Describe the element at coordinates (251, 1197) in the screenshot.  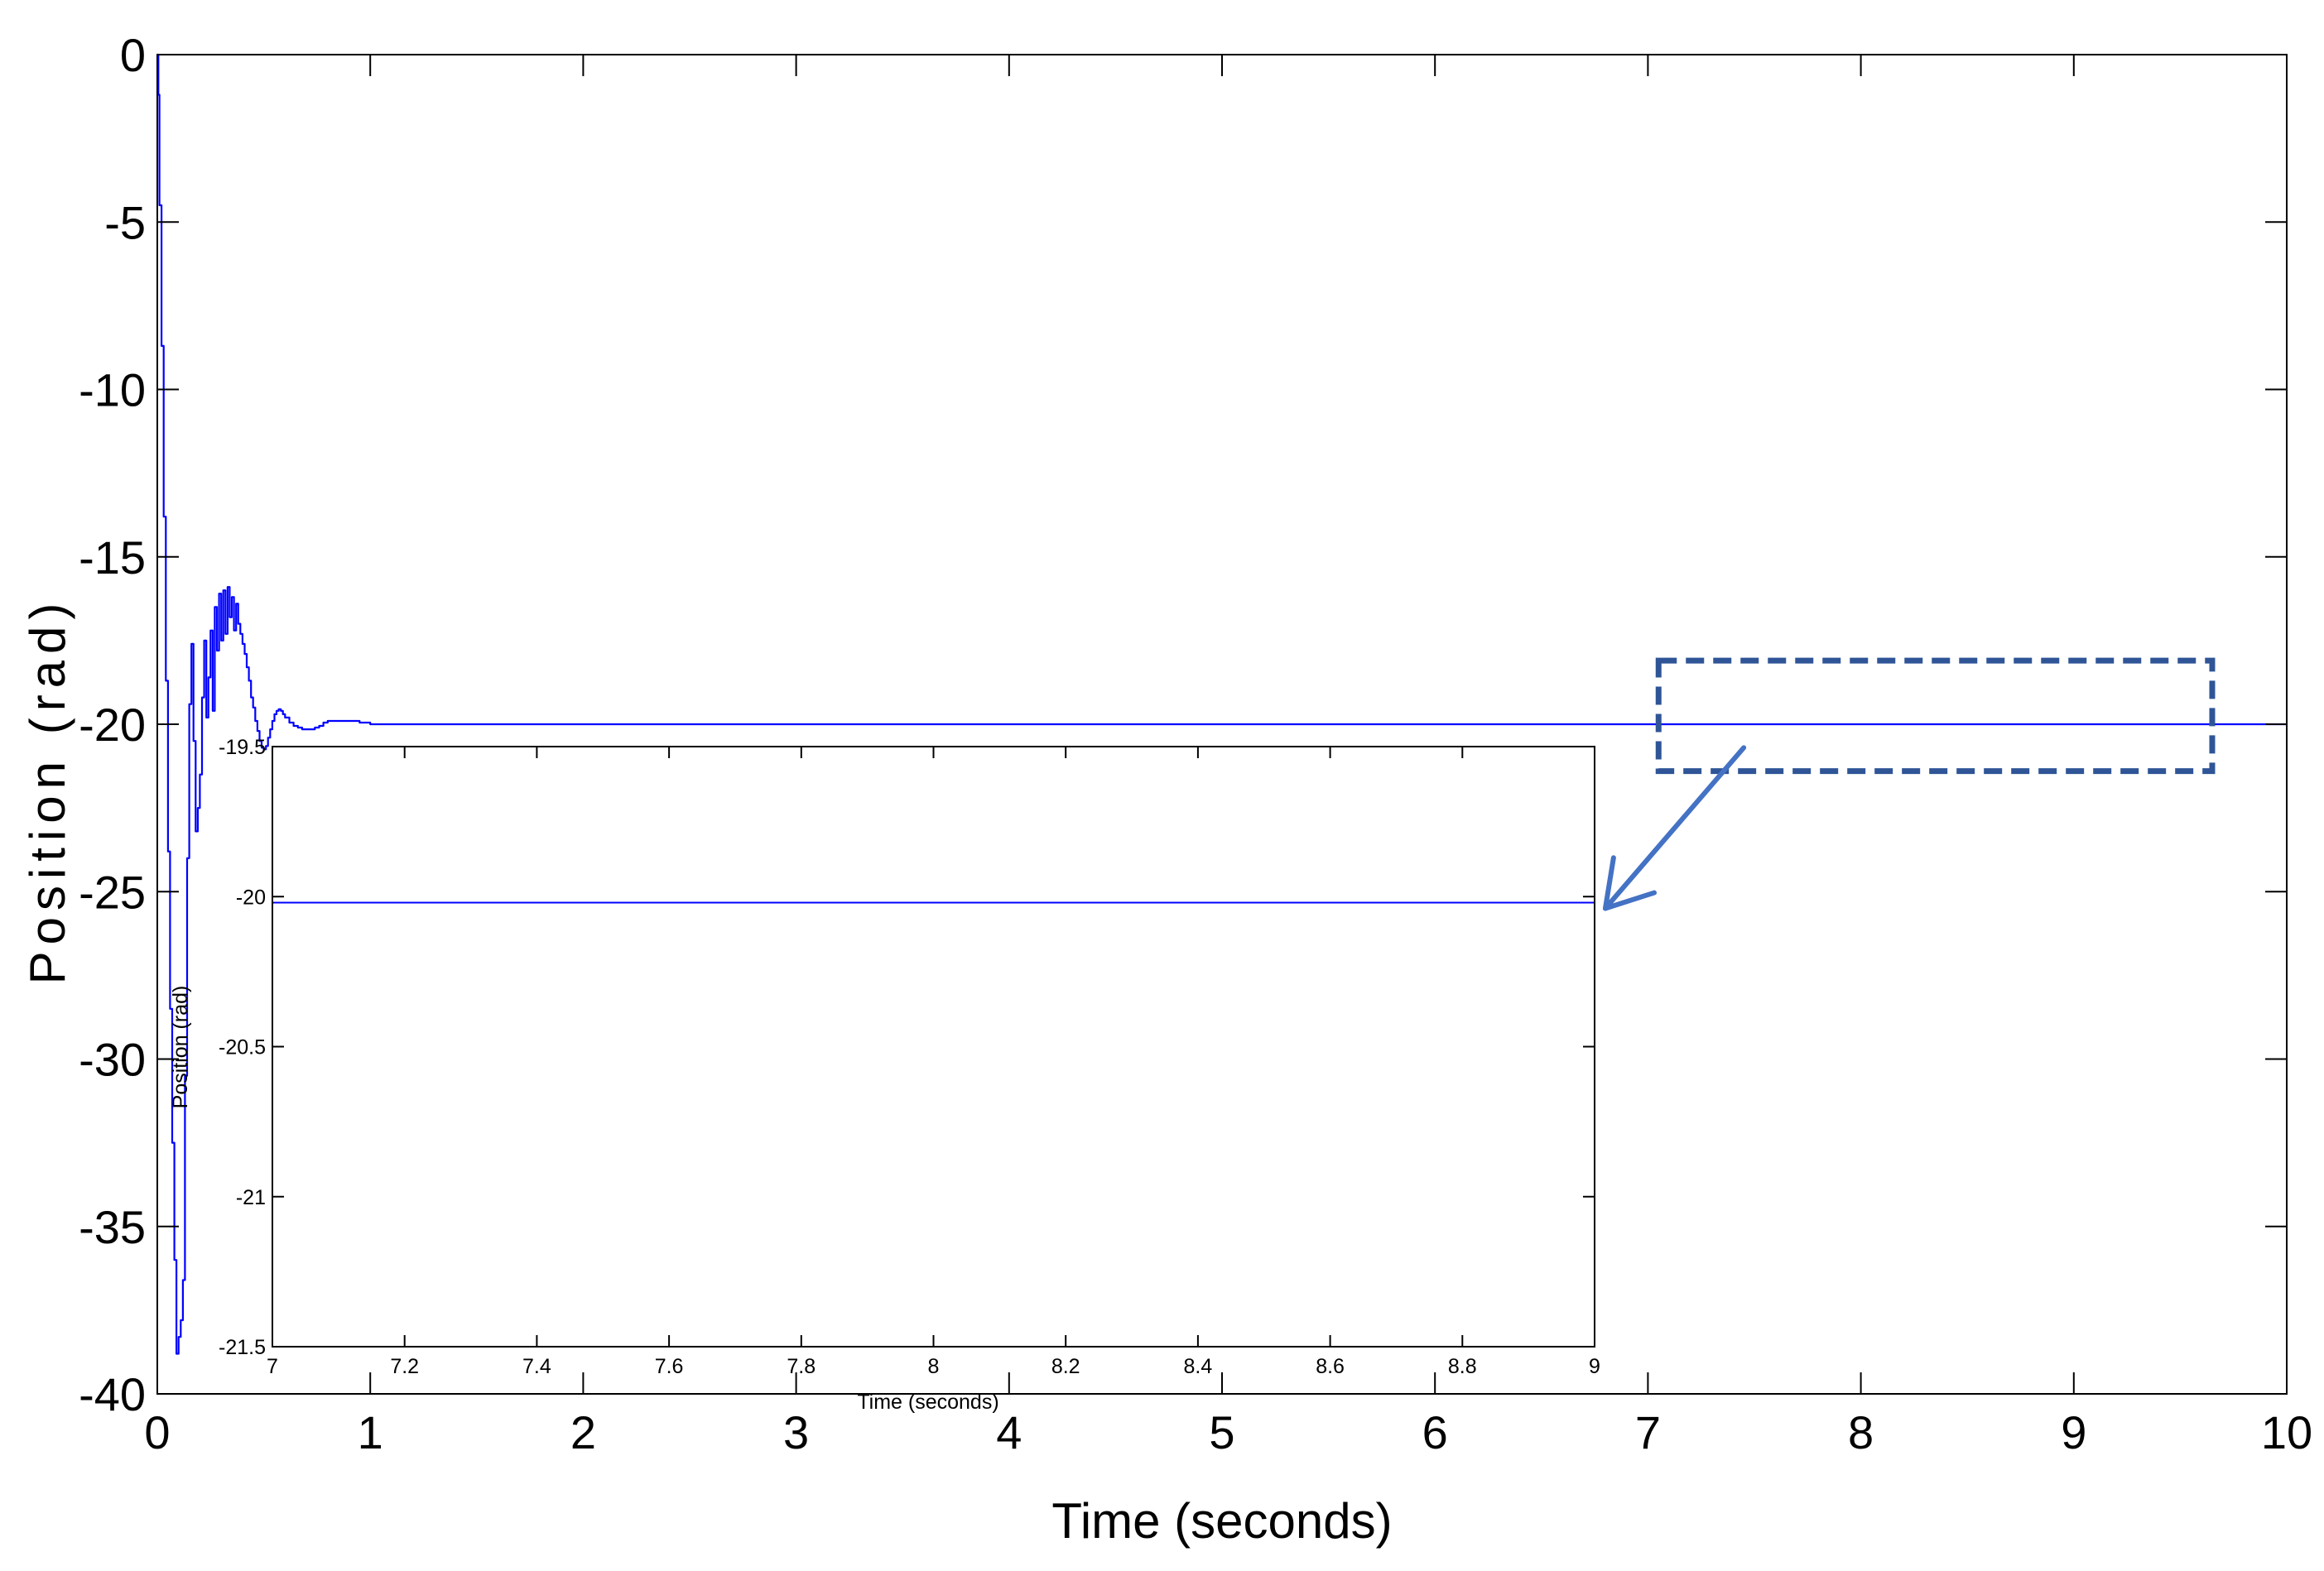
I see `inset-y-tick-label: -21` at that location.